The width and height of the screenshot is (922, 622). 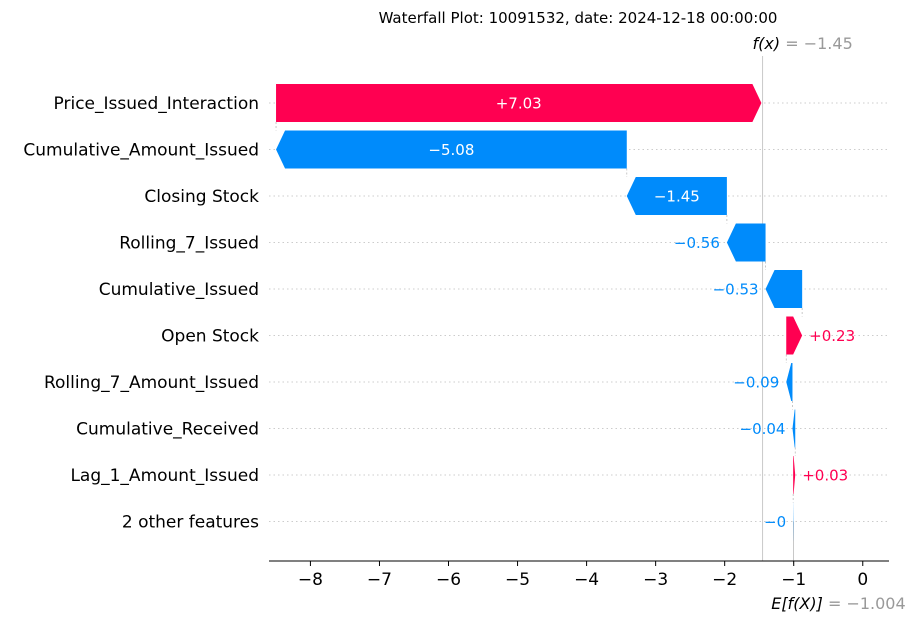 I want to click on bar-value-label: +0.23, so click(x=832, y=336).